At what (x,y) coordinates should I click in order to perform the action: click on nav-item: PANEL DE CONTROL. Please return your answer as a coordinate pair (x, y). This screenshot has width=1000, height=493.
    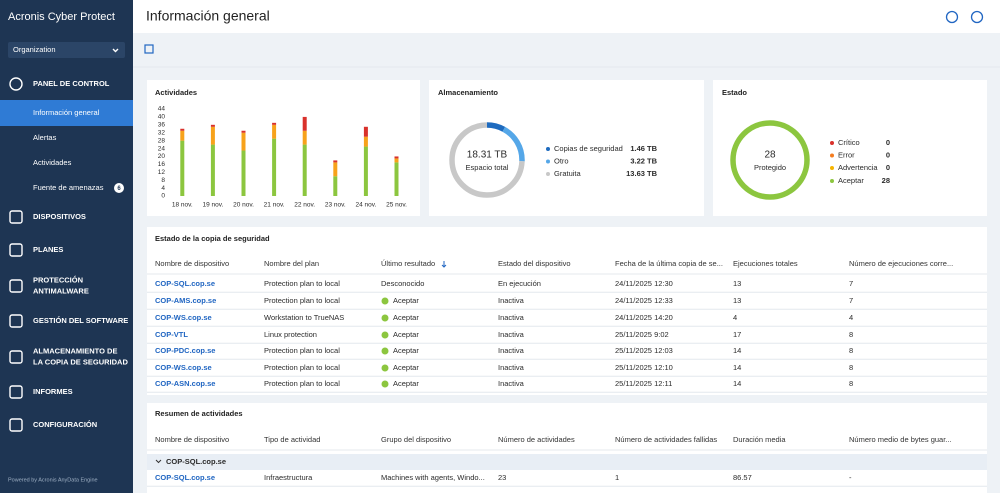
    Looking at the image, I should click on (71, 83).